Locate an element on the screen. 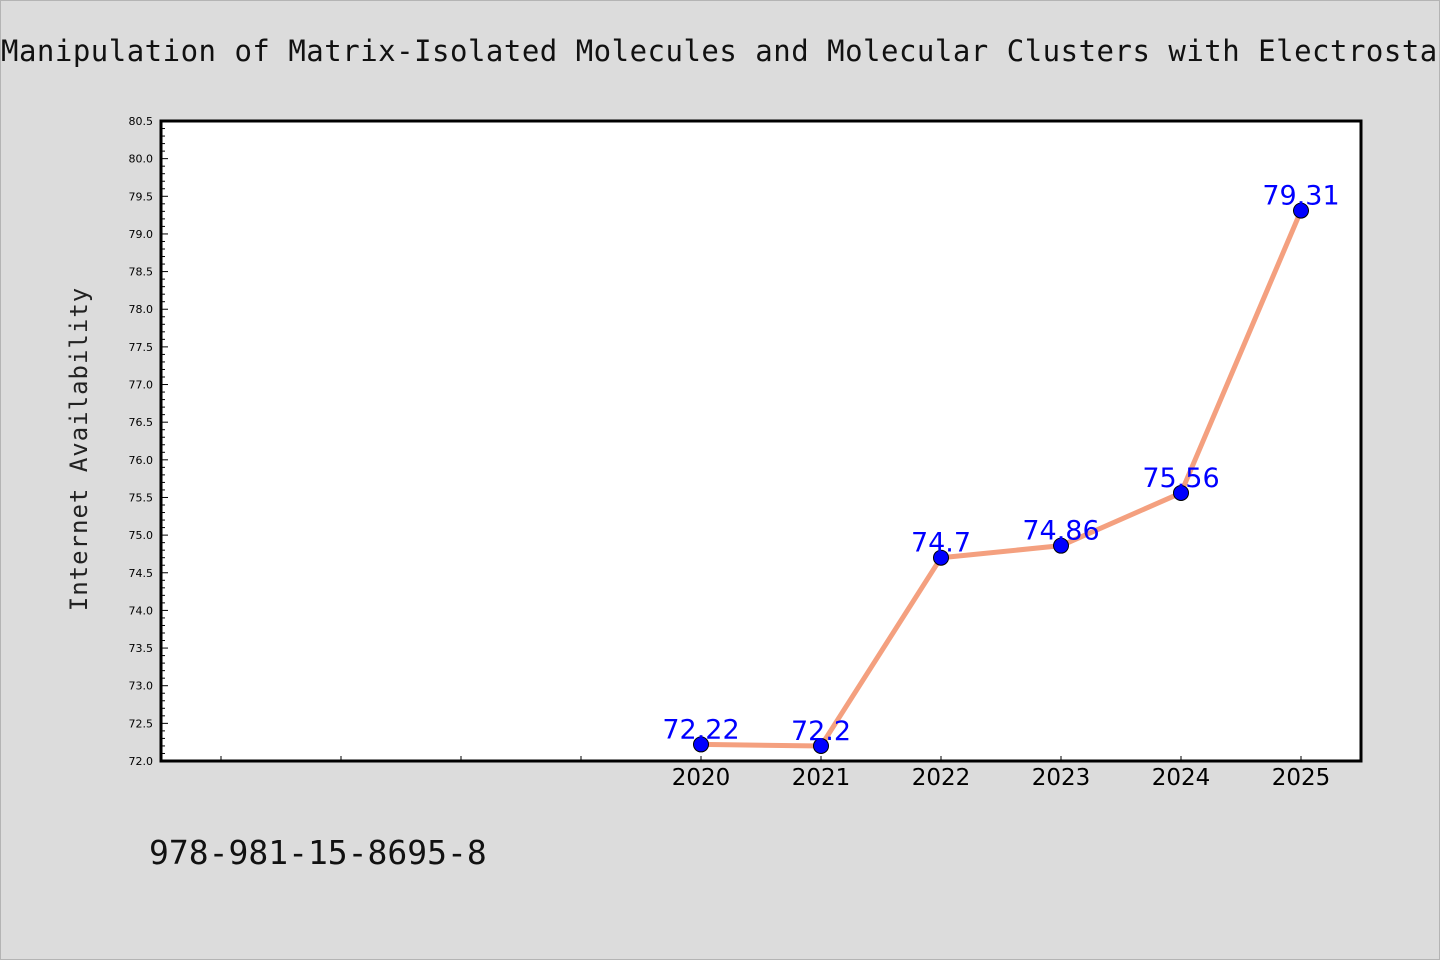 The height and width of the screenshot is (960, 1440). y-tick-label: 78.5 is located at coordinates (141, 272).